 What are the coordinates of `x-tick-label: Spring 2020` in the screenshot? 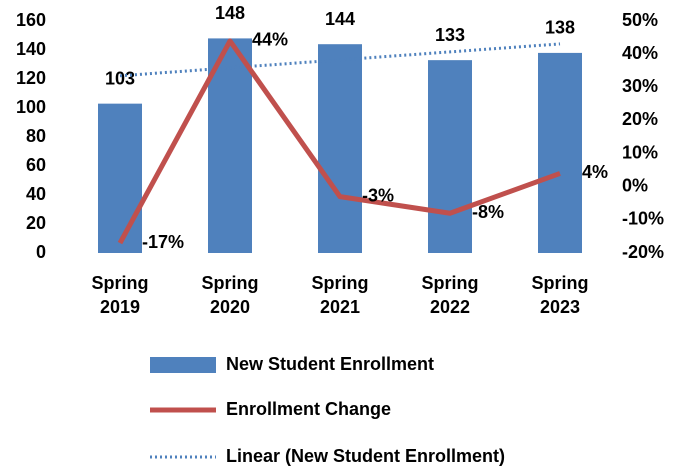 It's located at (230, 295).